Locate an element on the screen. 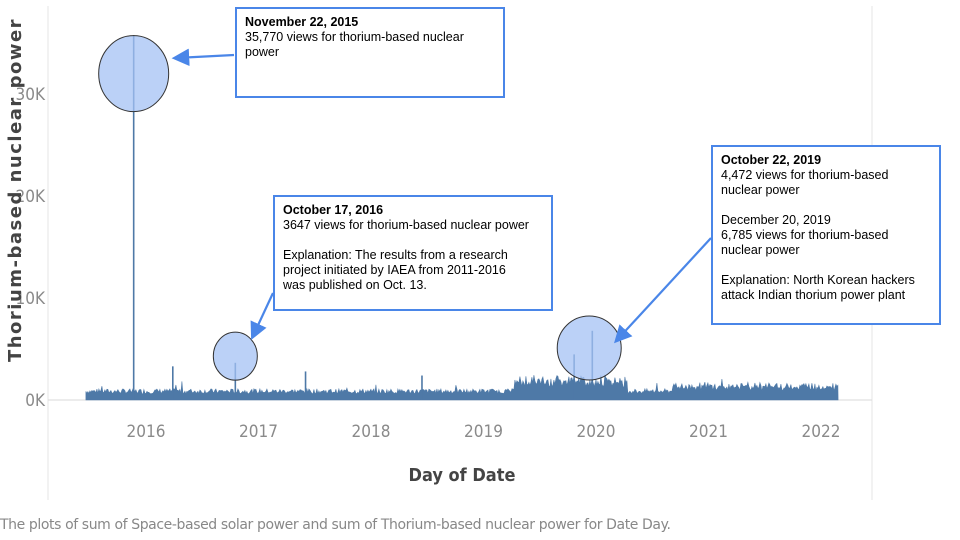 This screenshot has height=540, width=960. annotation-line: 4,472 views for thorium-based is located at coordinates (805, 175).